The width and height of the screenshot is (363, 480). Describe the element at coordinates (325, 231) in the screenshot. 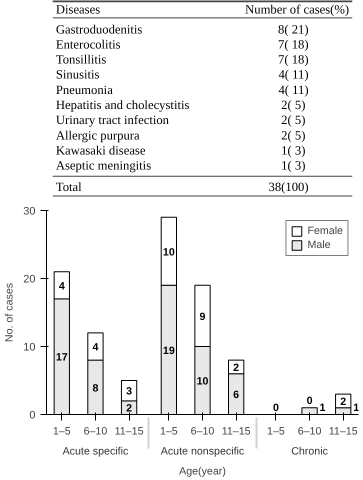

I see `legend-label: Female` at that location.